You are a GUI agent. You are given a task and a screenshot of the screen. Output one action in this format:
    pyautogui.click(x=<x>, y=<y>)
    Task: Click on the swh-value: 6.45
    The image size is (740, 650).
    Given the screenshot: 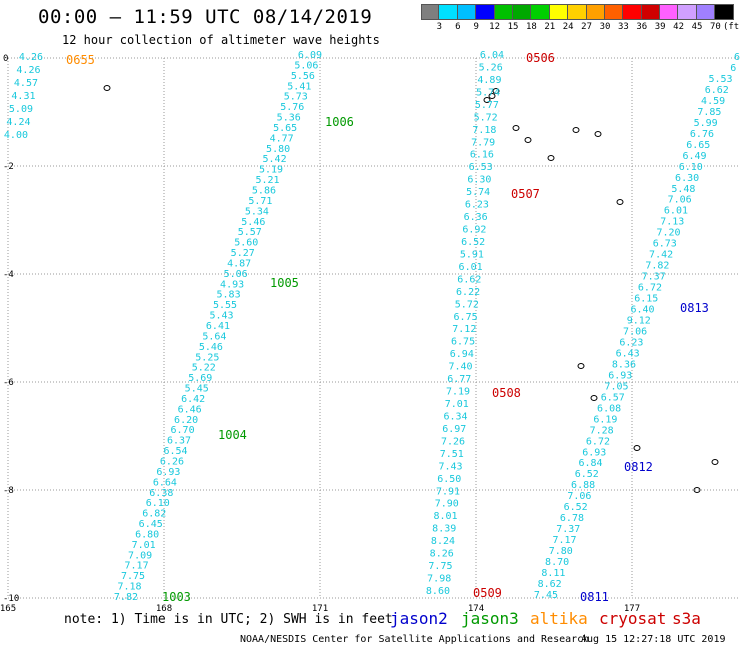 What is the action you would take?
    pyautogui.click(x=151, y=524)
    